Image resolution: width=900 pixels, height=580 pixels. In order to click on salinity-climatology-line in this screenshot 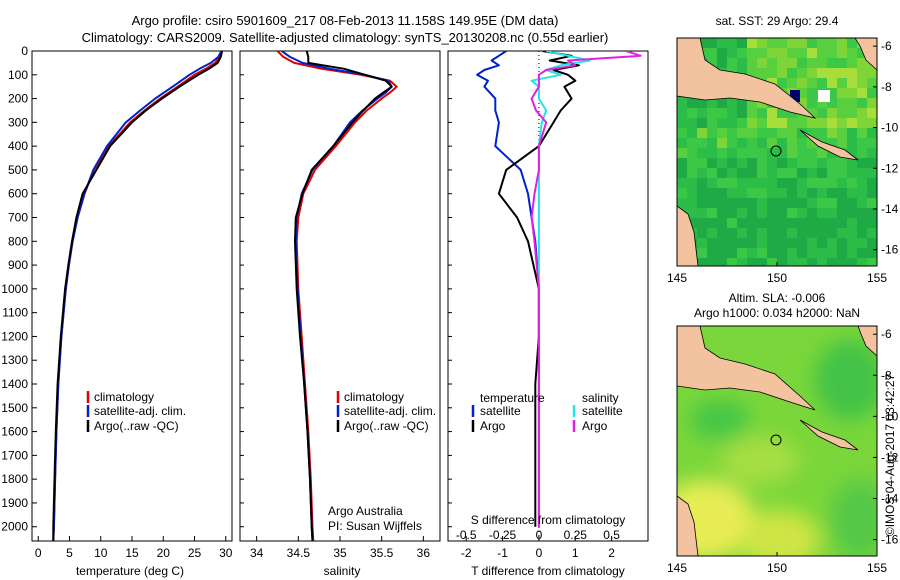, I will do `click(337, 296)`.